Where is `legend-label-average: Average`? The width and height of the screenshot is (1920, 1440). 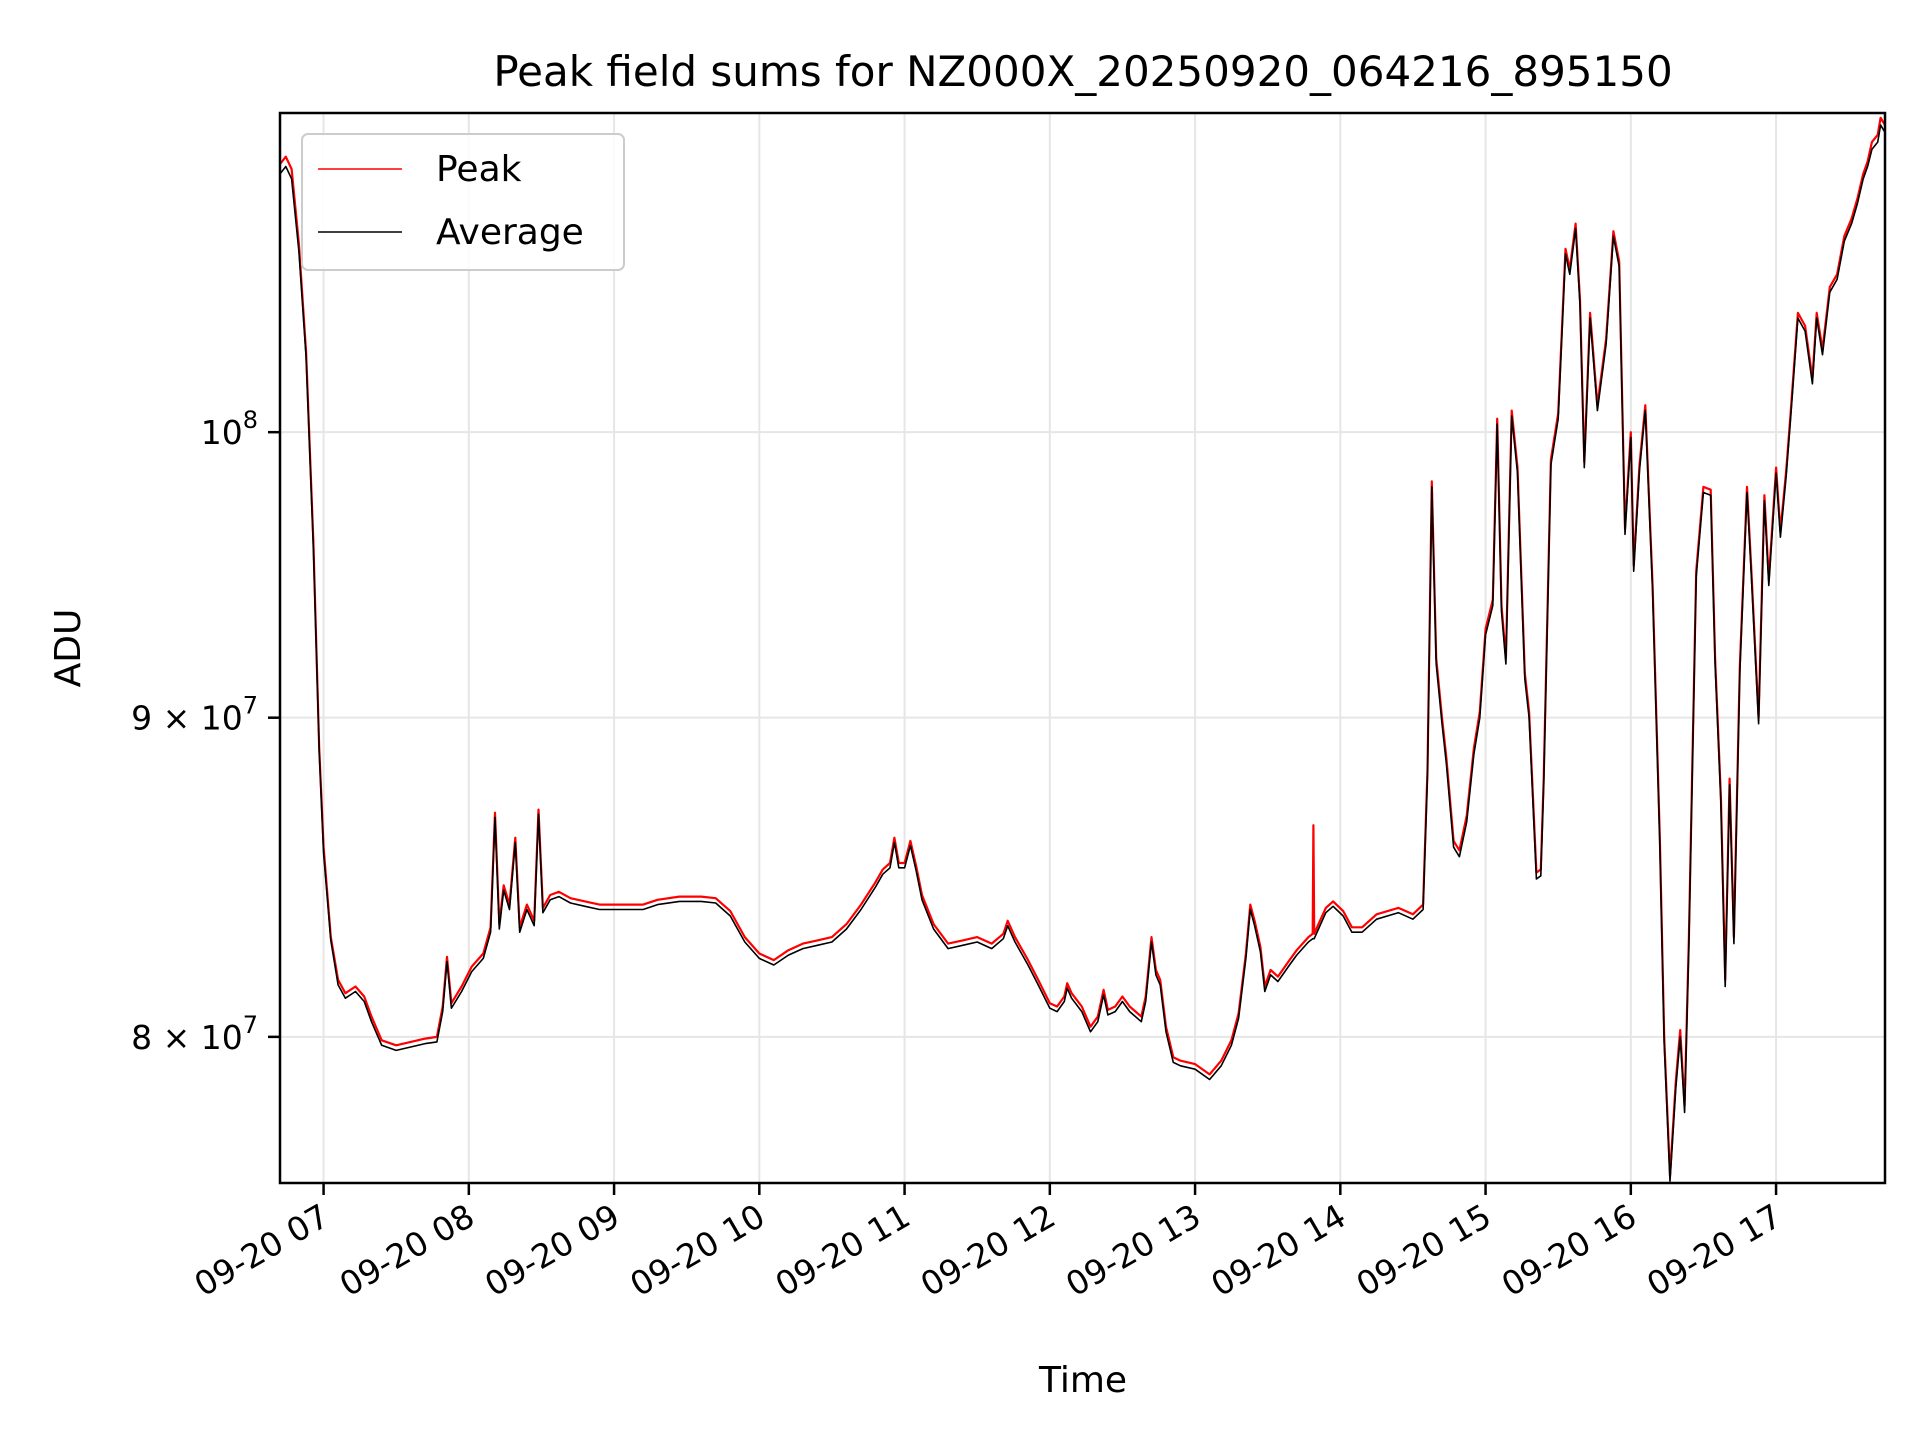 legend-label-average: Average is located at coordinates (510, 232).